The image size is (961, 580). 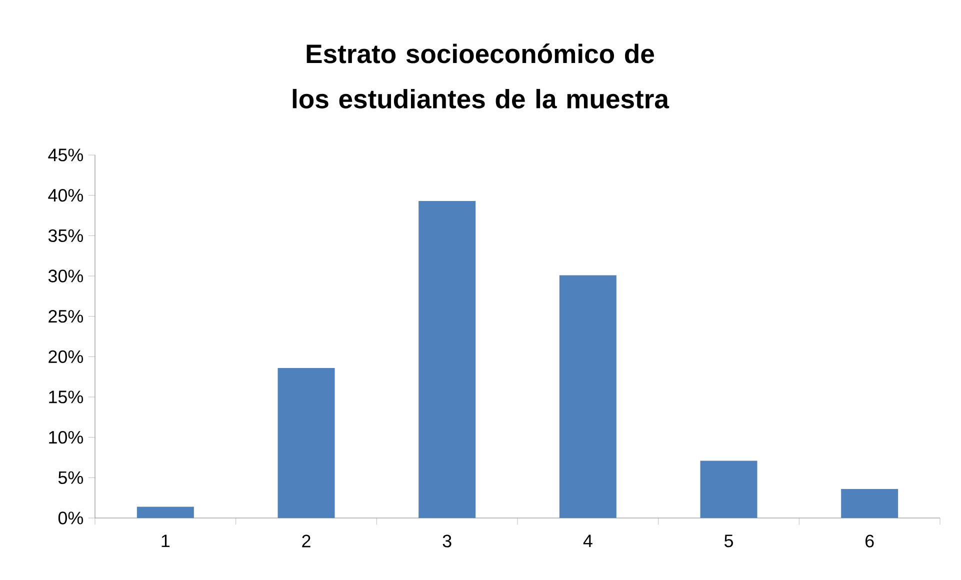 What do you see at coordinates (728, 541) in the screenshot?
I see `x-tick-label: 5` at bounding box center [728, 541].